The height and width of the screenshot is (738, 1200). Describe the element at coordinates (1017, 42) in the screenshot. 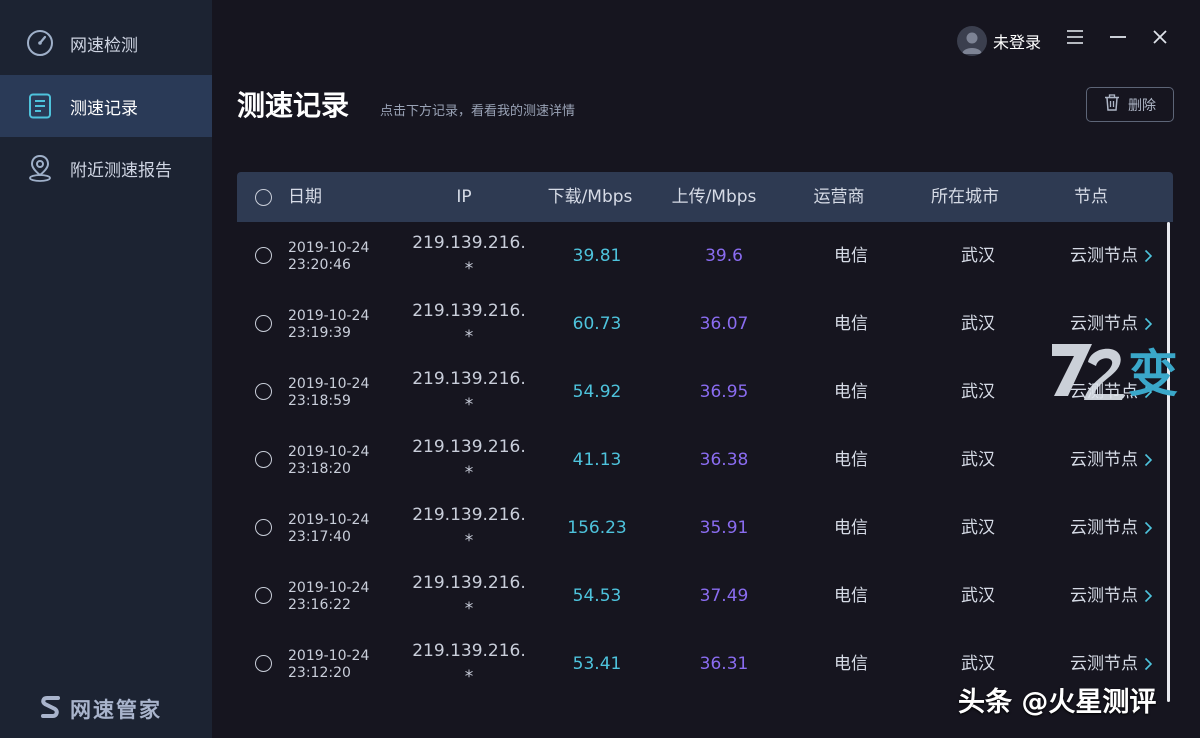

I see `user-name: 未登录` at that location.